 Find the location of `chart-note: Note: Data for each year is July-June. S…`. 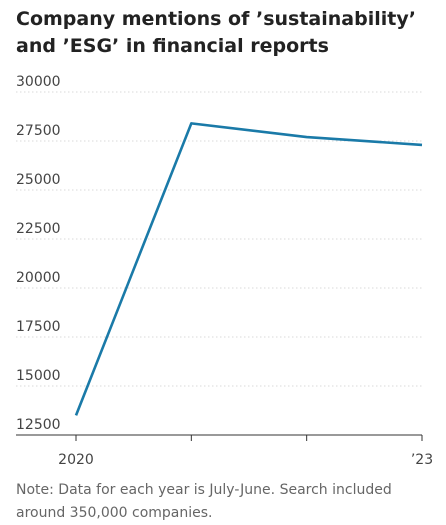

chart-note: Note: Data for each year is July-June. S… is located at coordinates (204, 501).